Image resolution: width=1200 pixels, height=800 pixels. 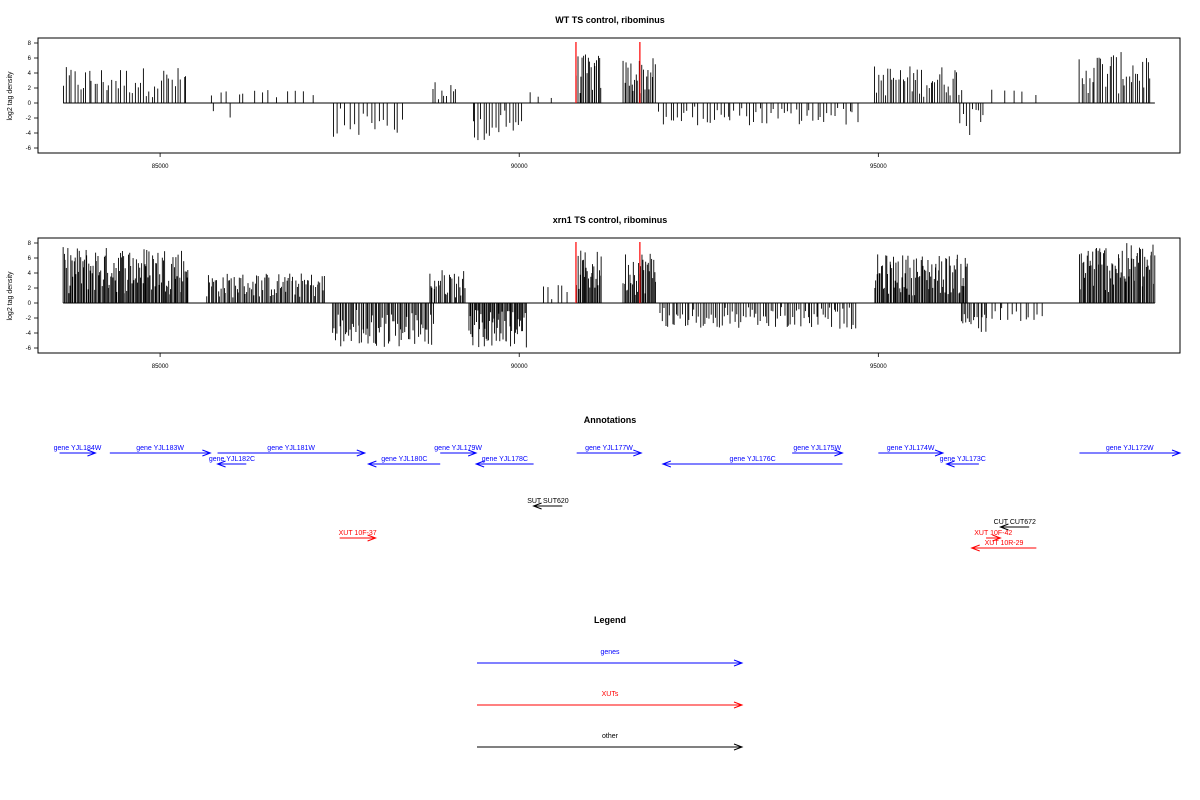 I want to click on feature-label: CUT CUT672, so click(x=1015, y=522).